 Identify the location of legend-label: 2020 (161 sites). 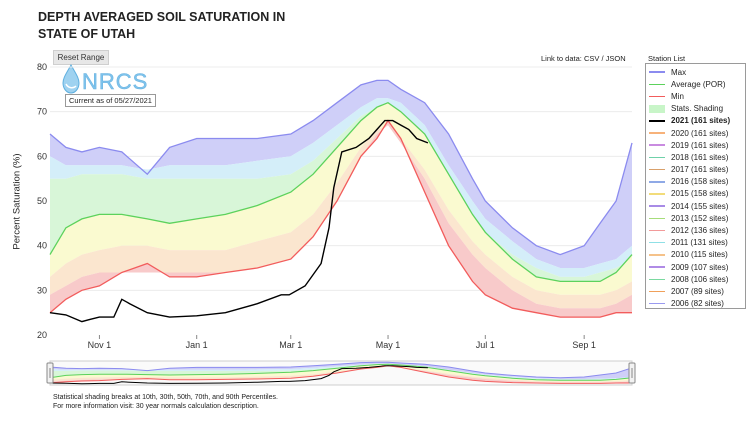
(700, 133).